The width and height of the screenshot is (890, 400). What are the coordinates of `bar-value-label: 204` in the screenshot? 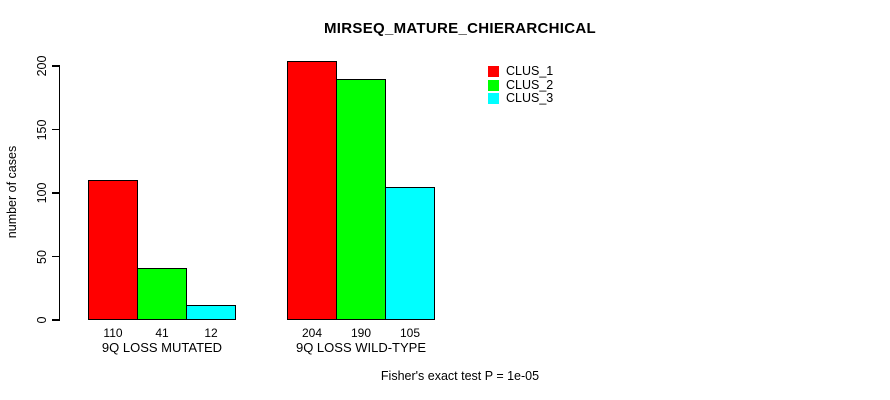 It's located at (312, 333).